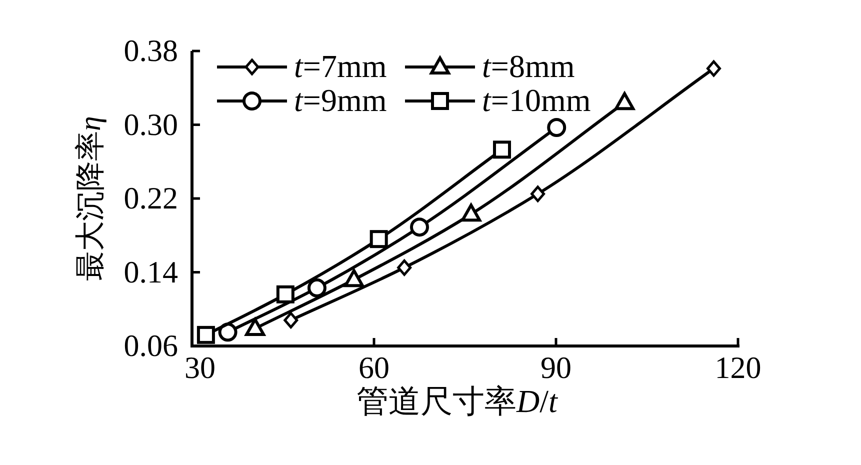 This screenshot has height=465, width=861. Describe the element at coordinates (374, 367) in the screenshot. I see `xtick-label: 60` at that location.